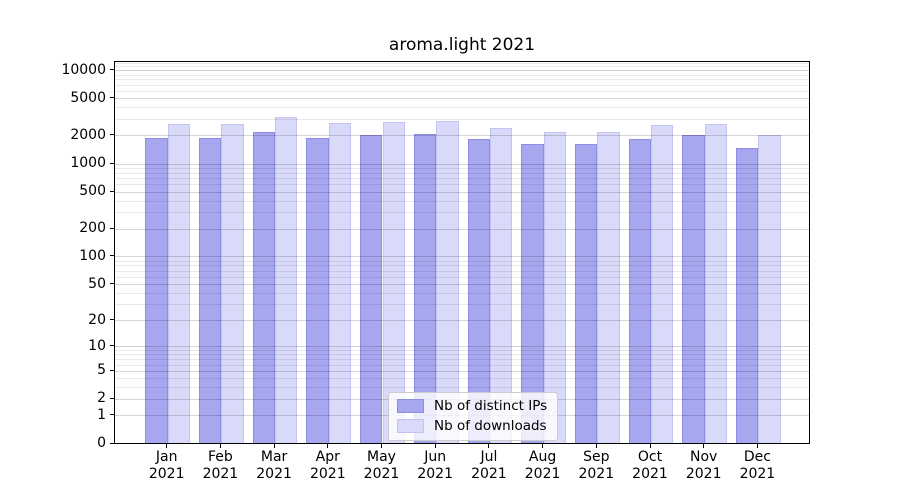 This screenshot has height=500, width=900. Describe the element at coordinates (274, 465) in the screenshot. I see `x-tick-label-mar: Mar 2021` at that location.